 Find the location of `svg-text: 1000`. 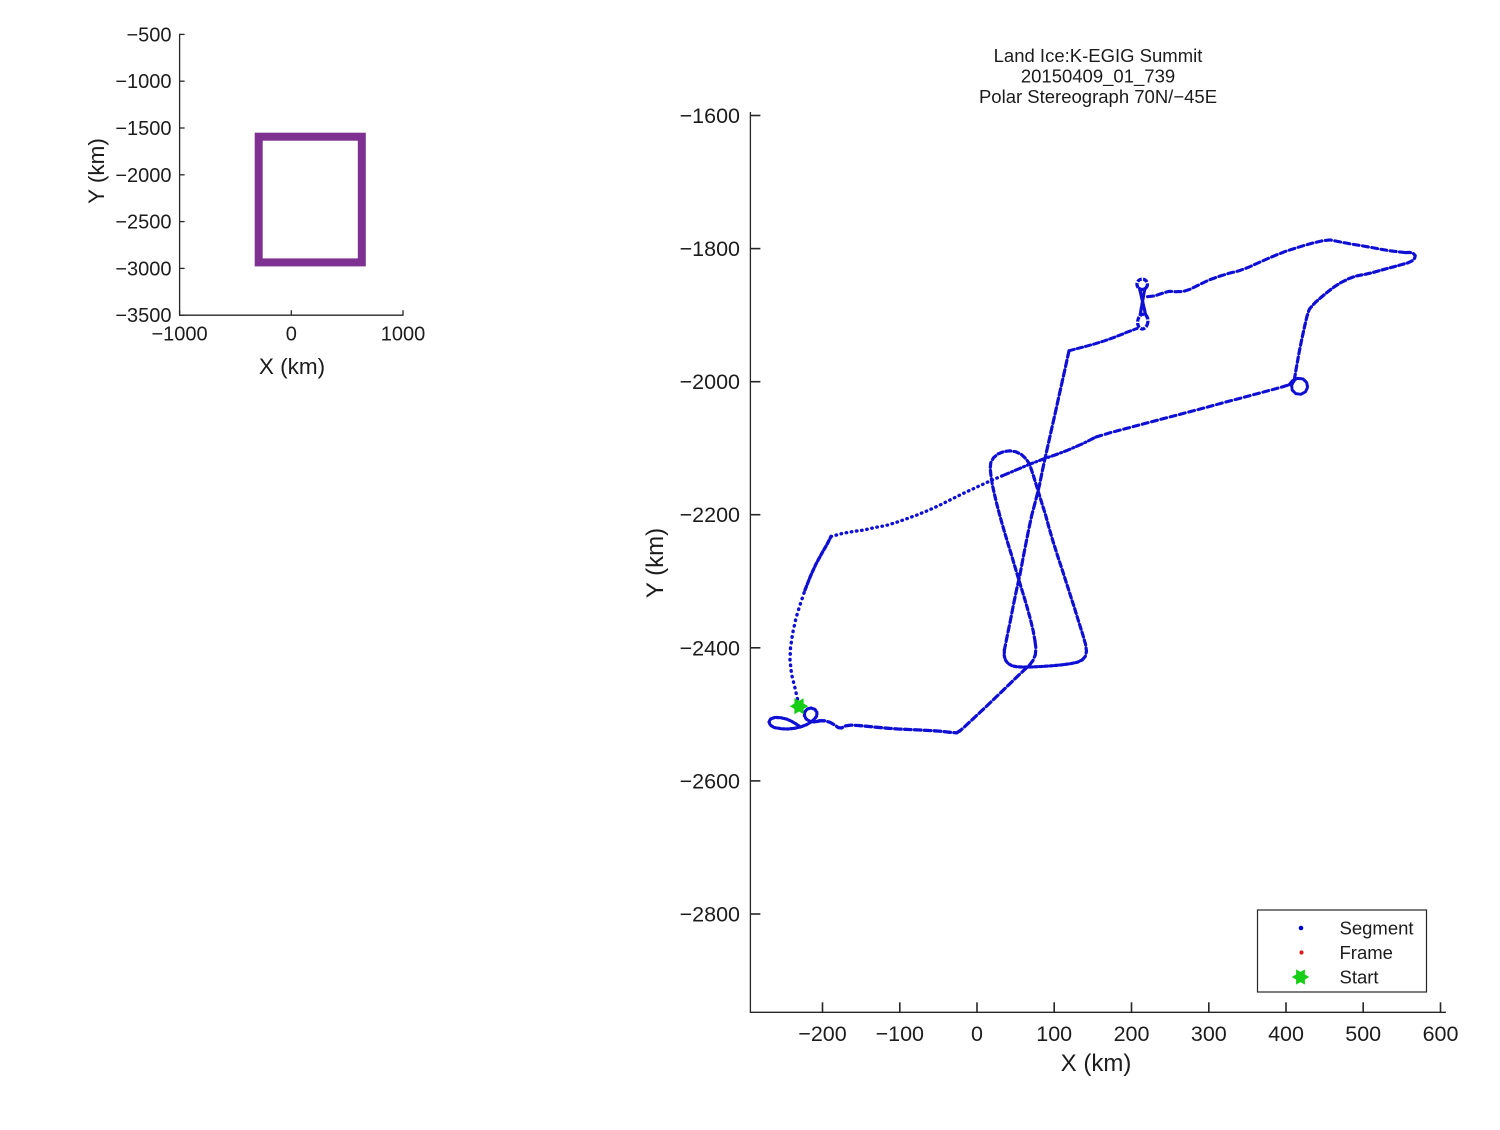

svg-text: 1000 is located at coordinates (403, 335).